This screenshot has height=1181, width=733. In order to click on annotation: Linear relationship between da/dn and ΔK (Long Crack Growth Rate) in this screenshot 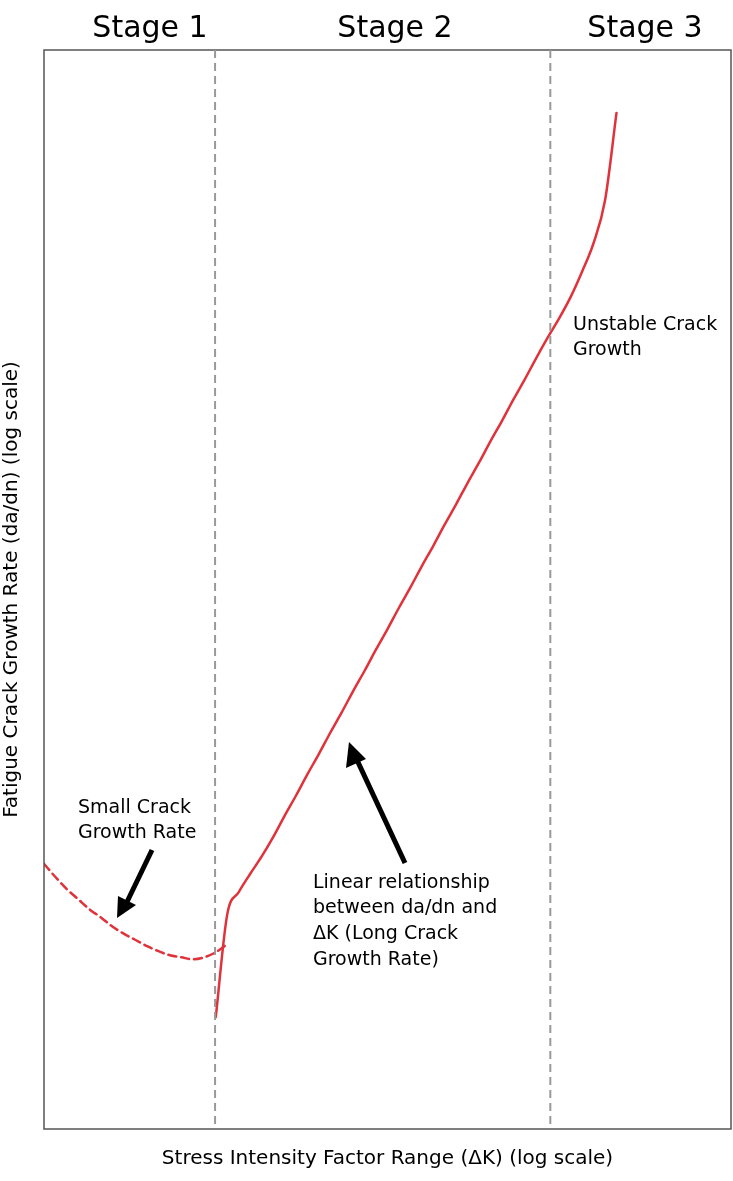, I will do `click(406, 919)`.